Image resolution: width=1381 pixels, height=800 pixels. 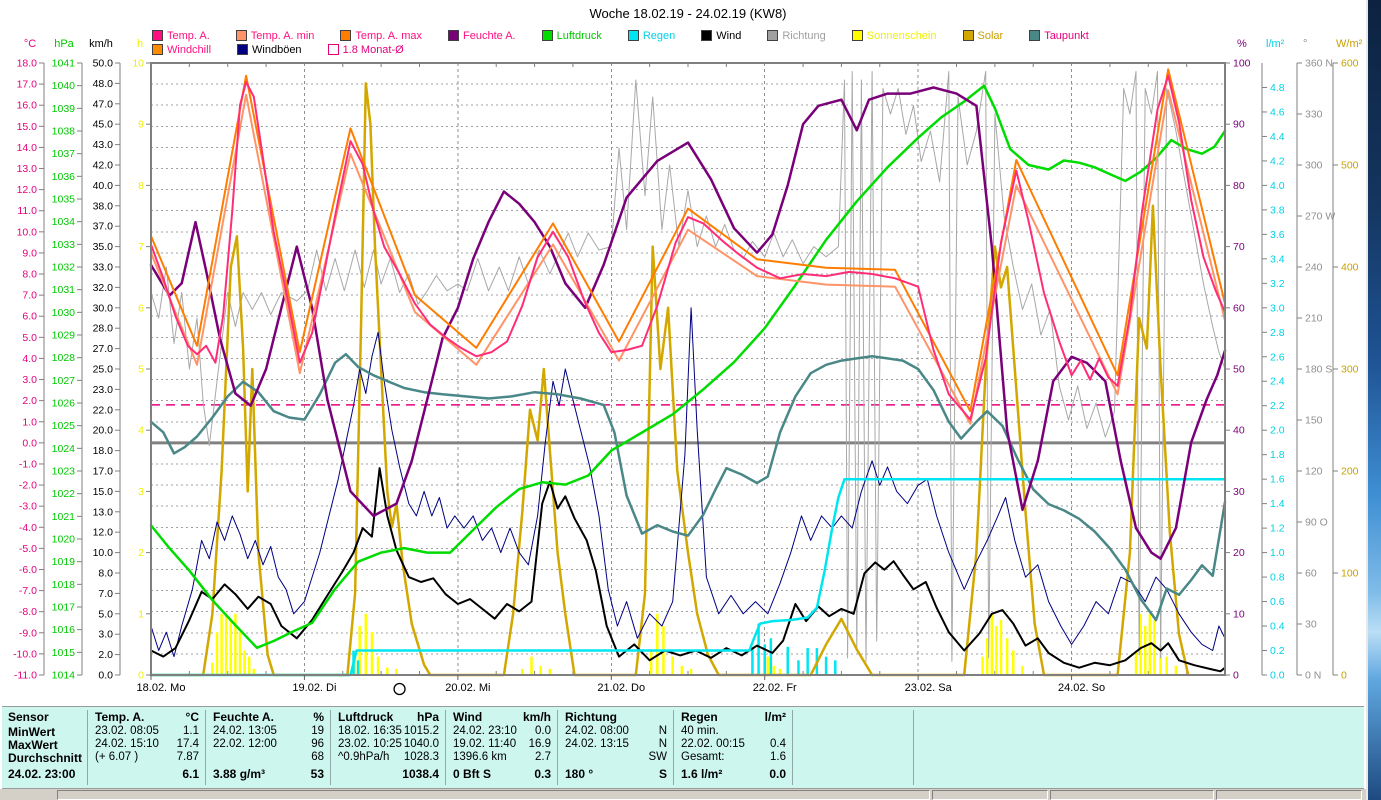 What do you see at coordinates (45, 758) in the screenshot?
I see `row-label: Durchschnitt` at bounding box center [45, 758].